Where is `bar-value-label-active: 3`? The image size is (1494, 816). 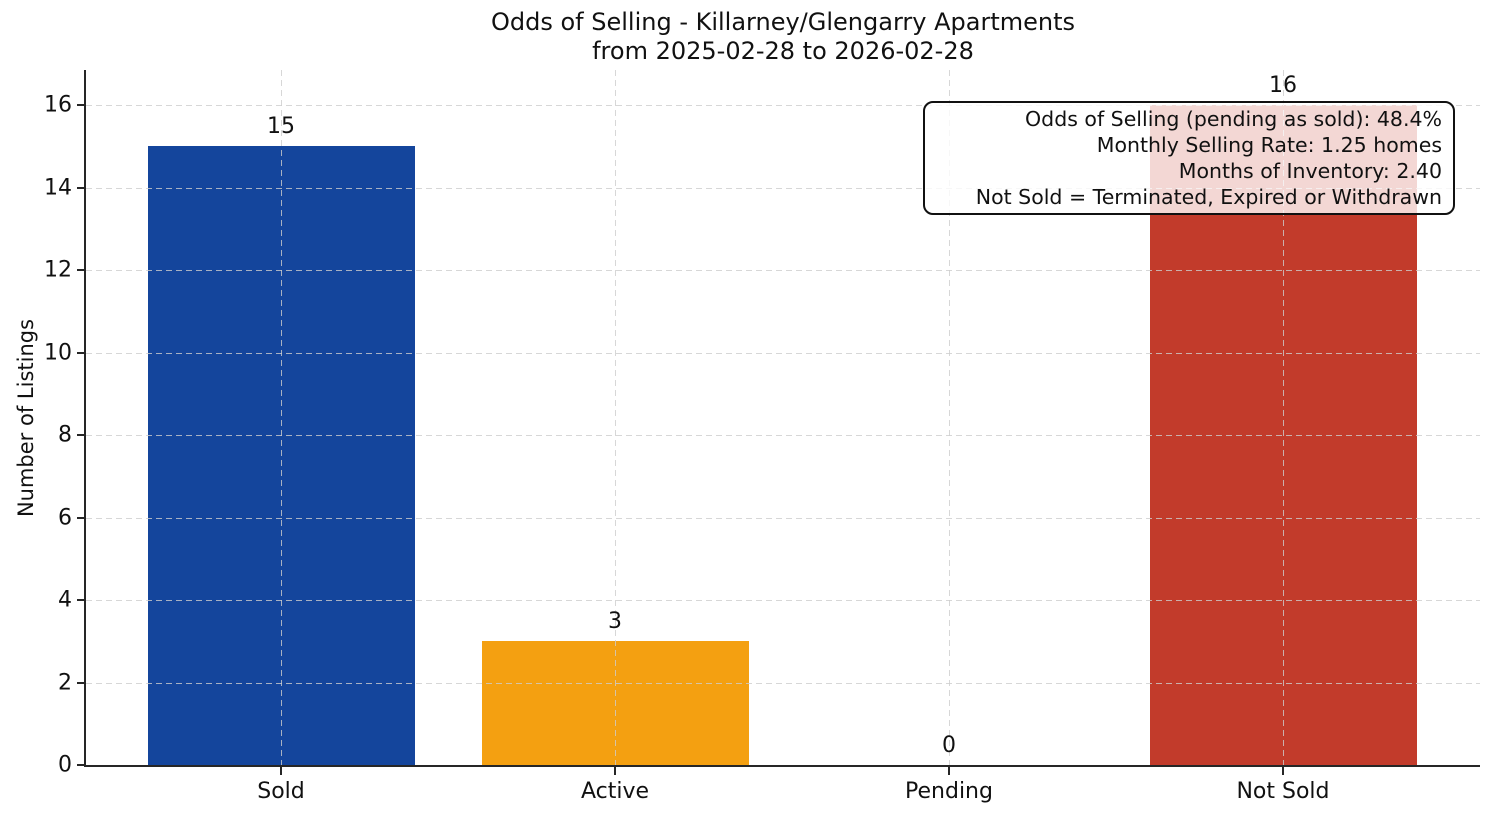 bar-value-label-active: 3 is located at coordinates (615, 622).